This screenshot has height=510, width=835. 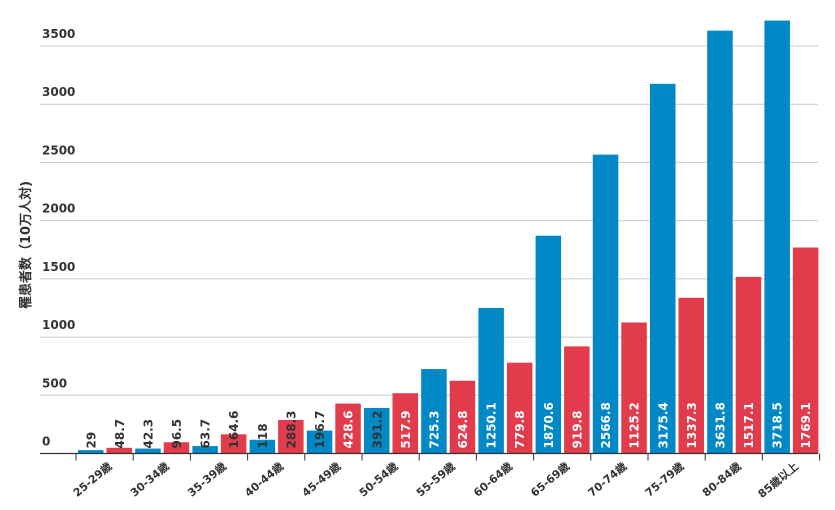 I want to click on data-label-series2-7: 779.8, so click(x=520, y=430).